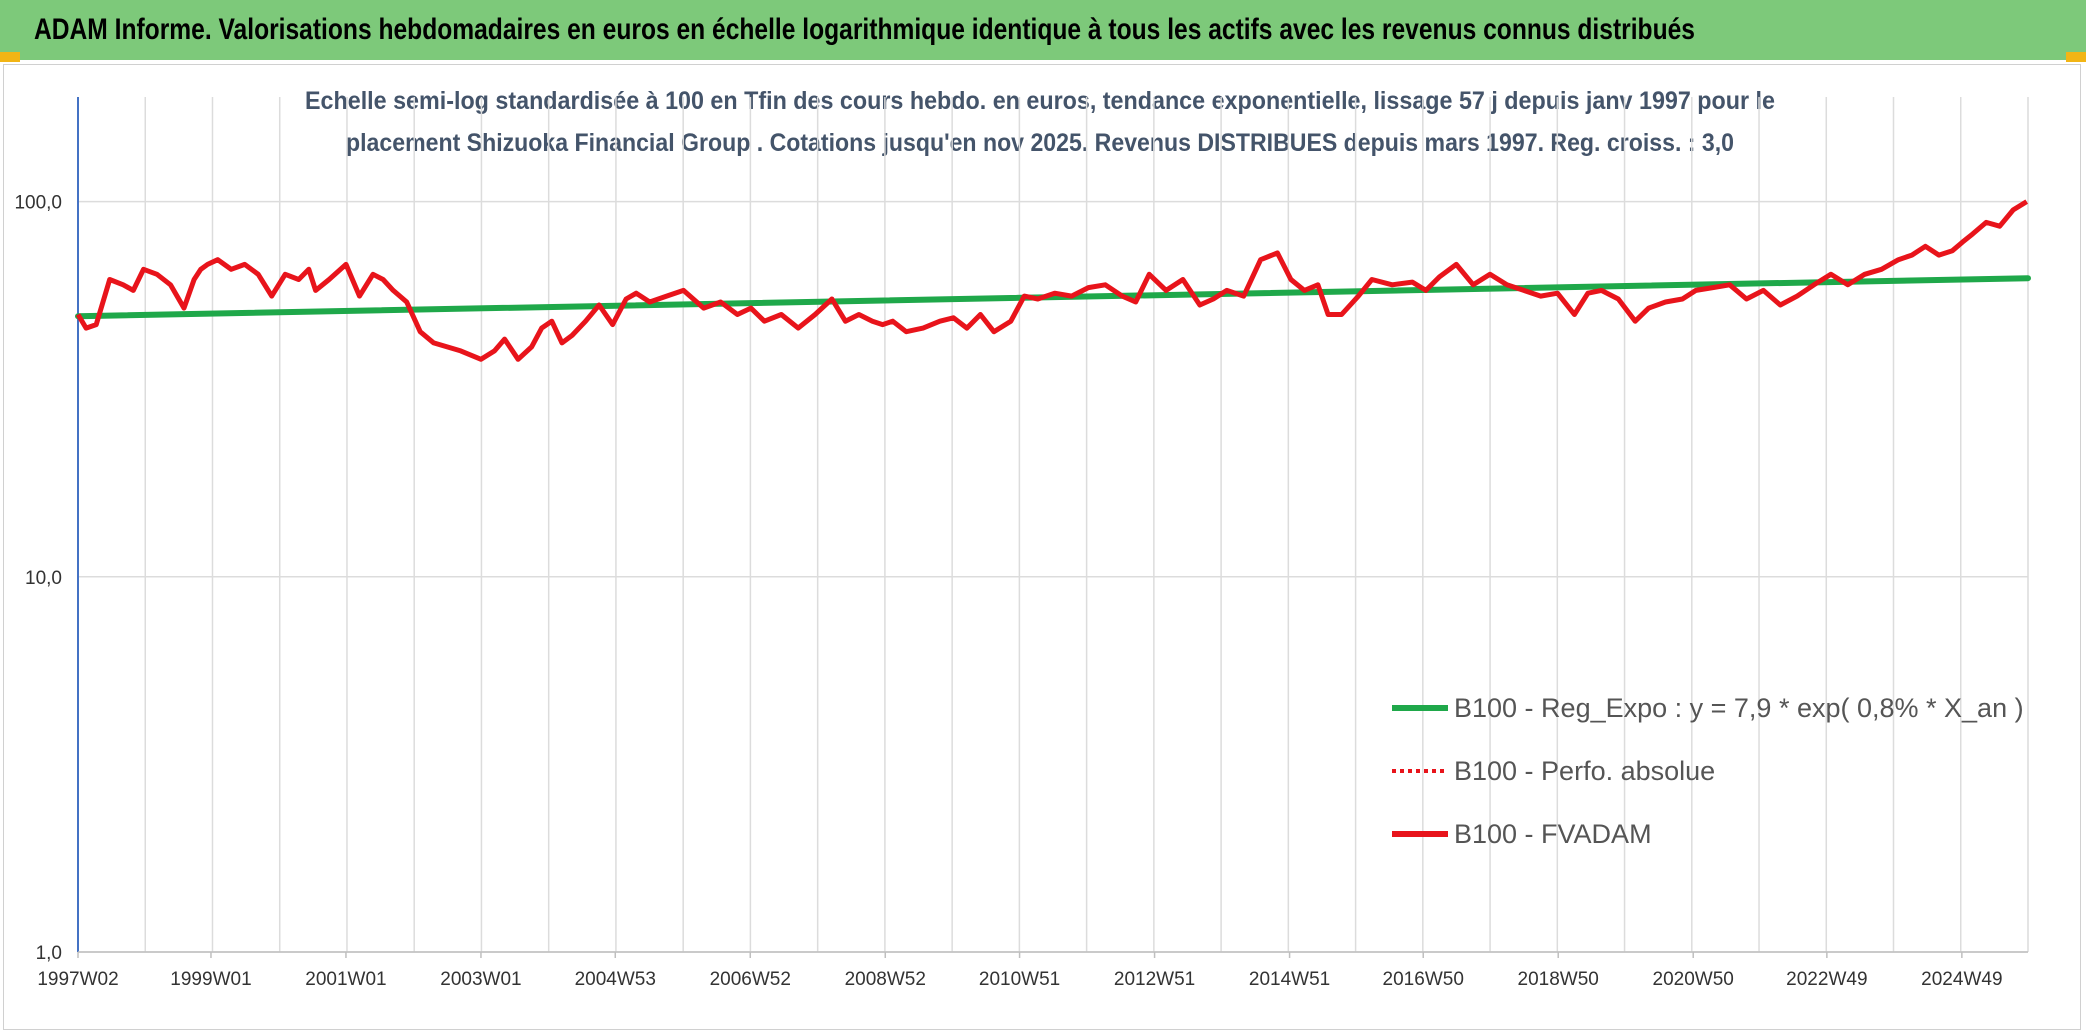 The width and height of the screenshot is (2086, 1033). Describe the element at coordinates (77, 979) in the screenshot. I see `x-tick-label: 1997W02` at that location.